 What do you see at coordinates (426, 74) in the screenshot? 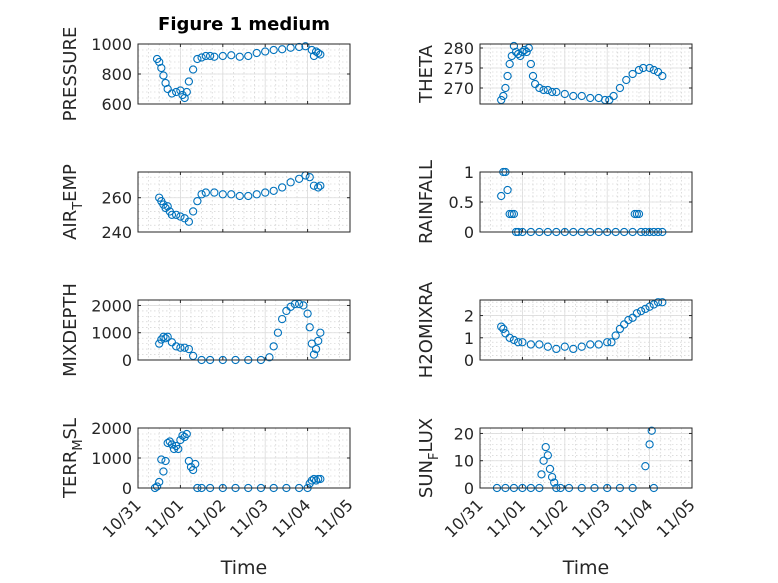
I see `y-axis-label: THETA` at bounding box center [426, 74].